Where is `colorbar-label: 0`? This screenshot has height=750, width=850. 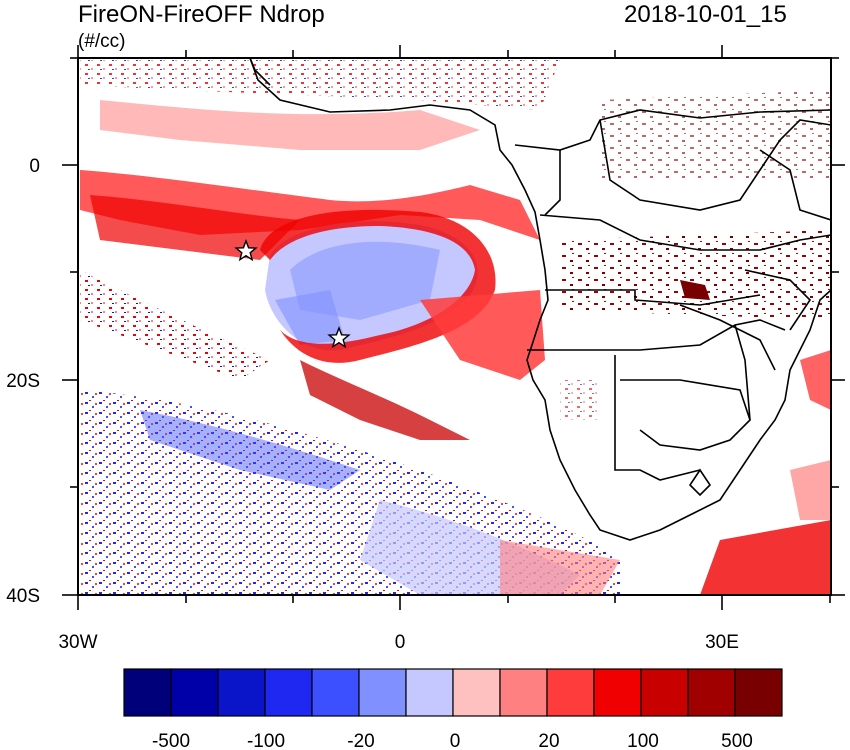 colorbar-label: 0 is located at coordinates (455, 740).